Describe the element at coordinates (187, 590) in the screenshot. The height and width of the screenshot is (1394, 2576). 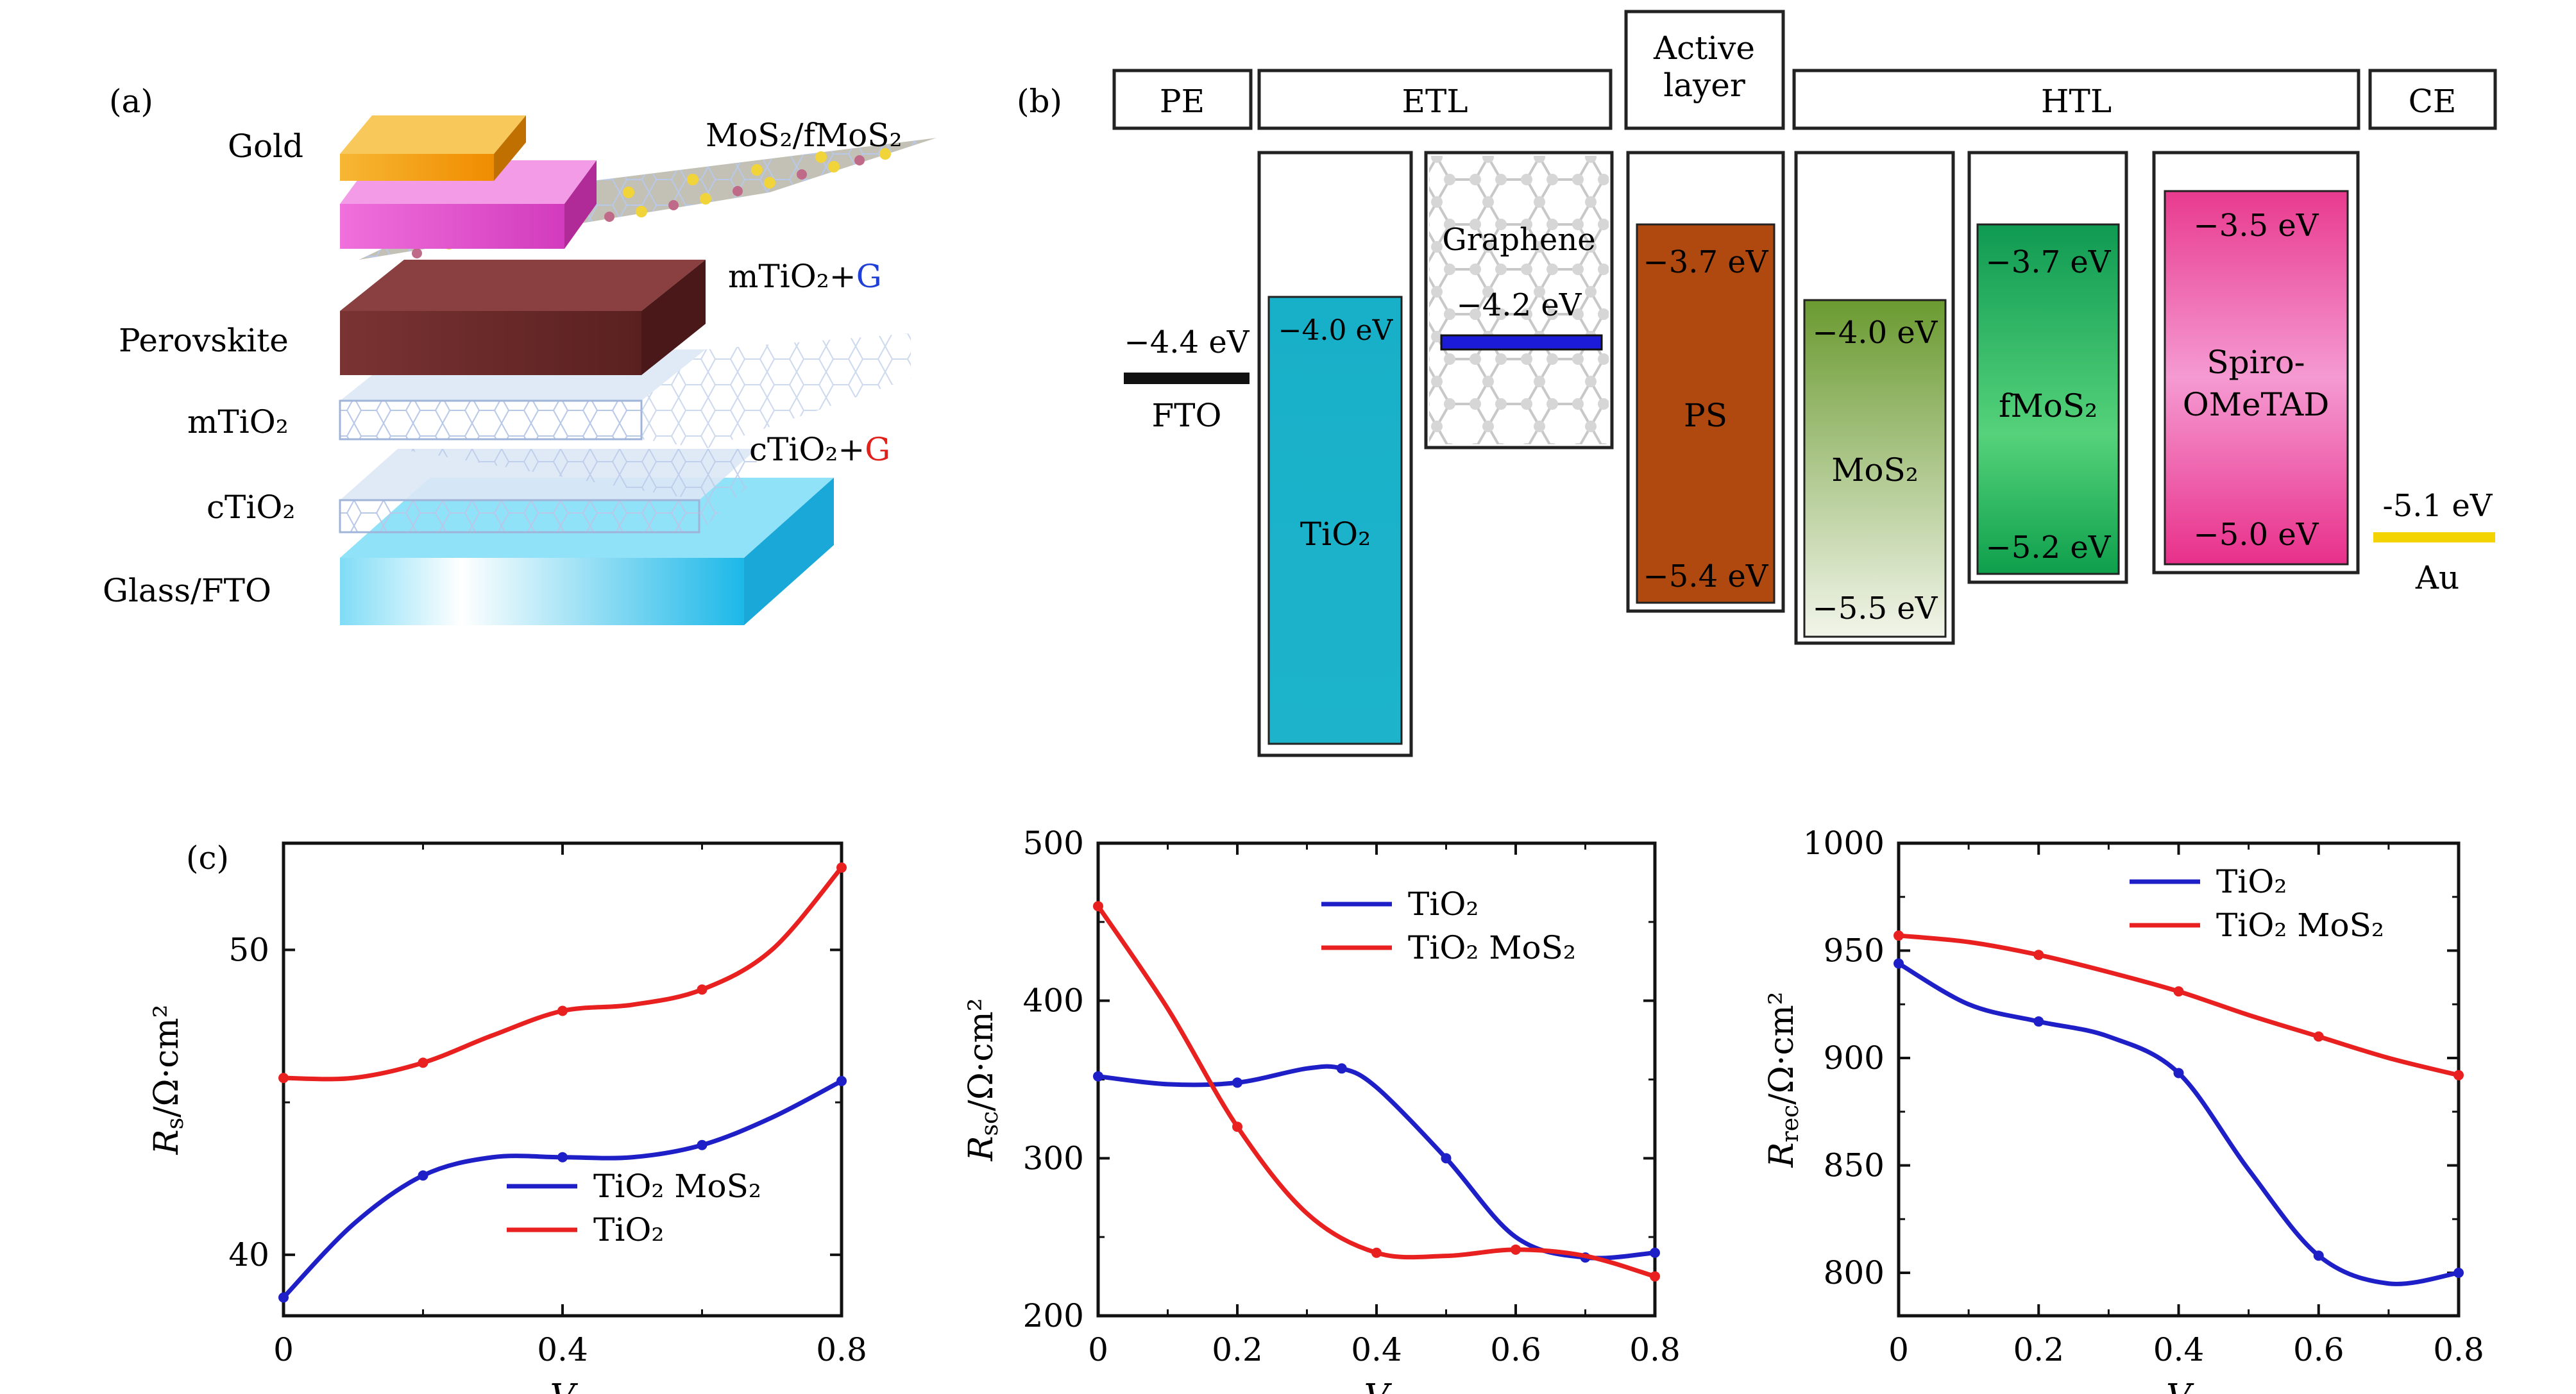
I see `glass-fto-label: Glass/FTO` at that location.